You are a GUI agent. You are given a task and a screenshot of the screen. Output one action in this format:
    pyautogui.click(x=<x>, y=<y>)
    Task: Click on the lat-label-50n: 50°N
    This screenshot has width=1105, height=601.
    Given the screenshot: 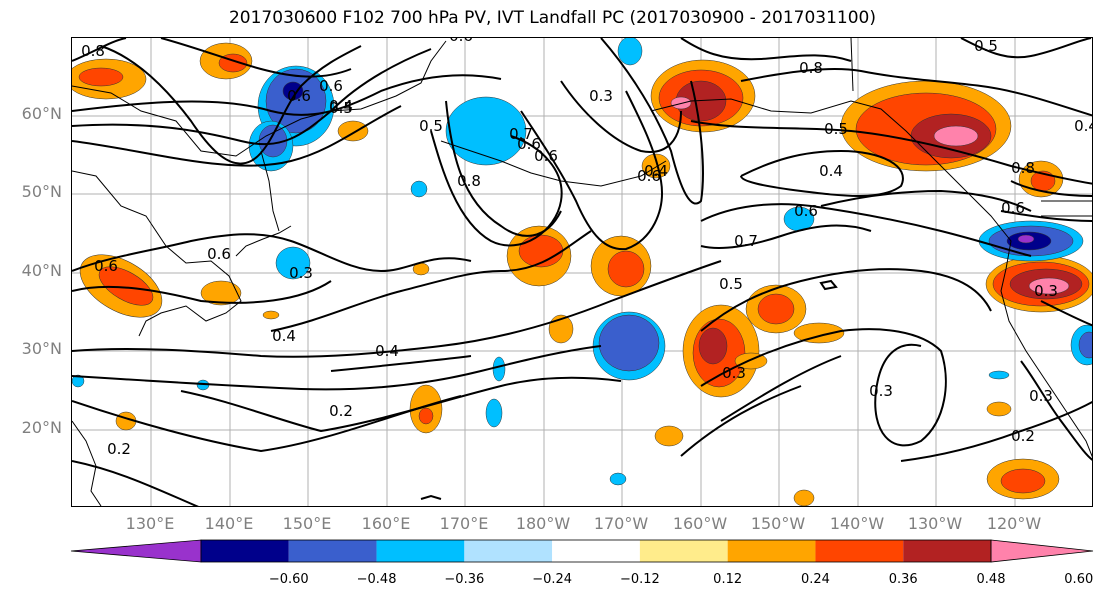 What is the action you would take?
    pyautogui.click(x=41, y=191)
    